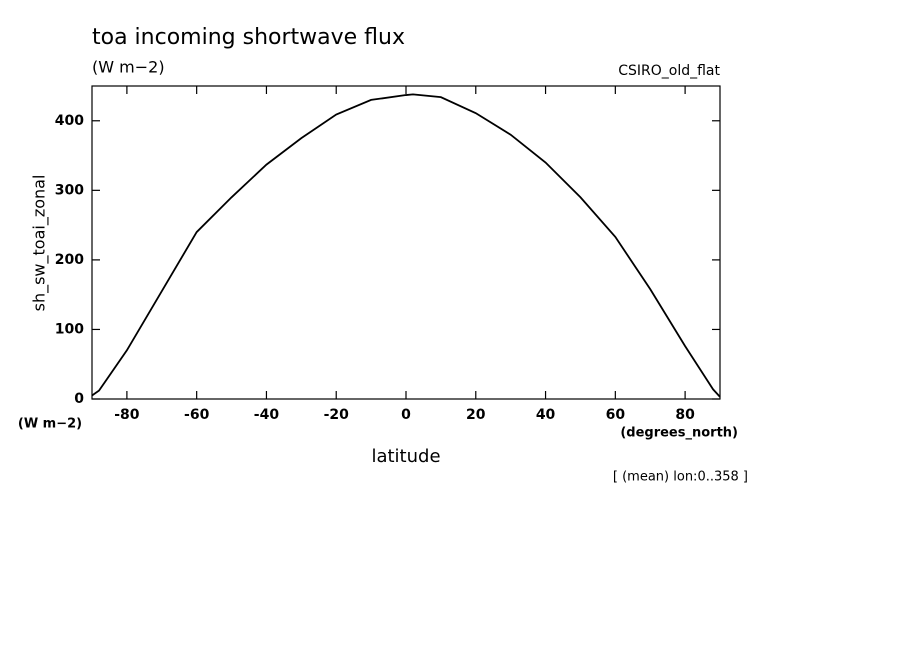  What do you see at coordinates (406, 415) in the screenshot?
I see `x-tick-label: 0` at bounding box center [406, 415].